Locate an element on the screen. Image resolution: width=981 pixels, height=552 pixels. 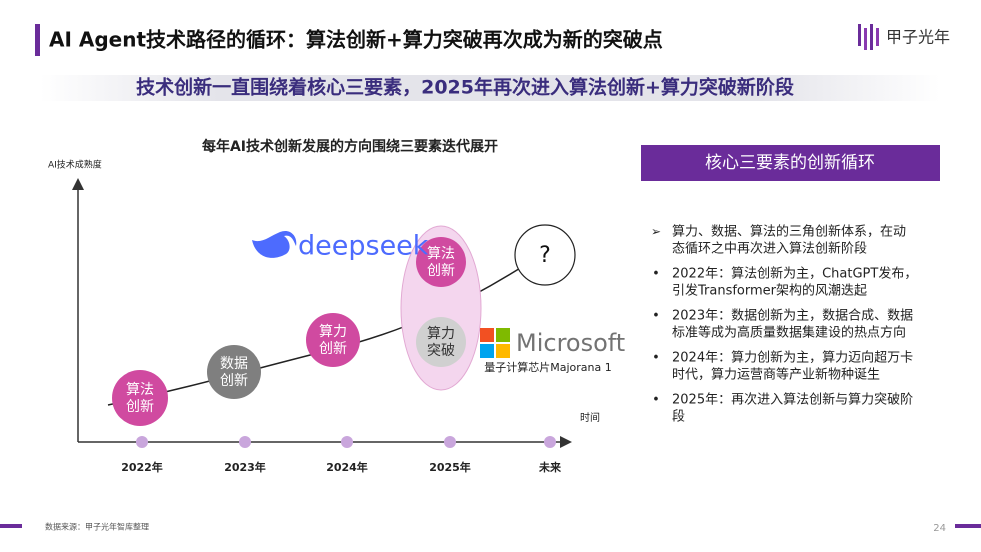
year-label: 2022年 is located at coordinates (142, 467).